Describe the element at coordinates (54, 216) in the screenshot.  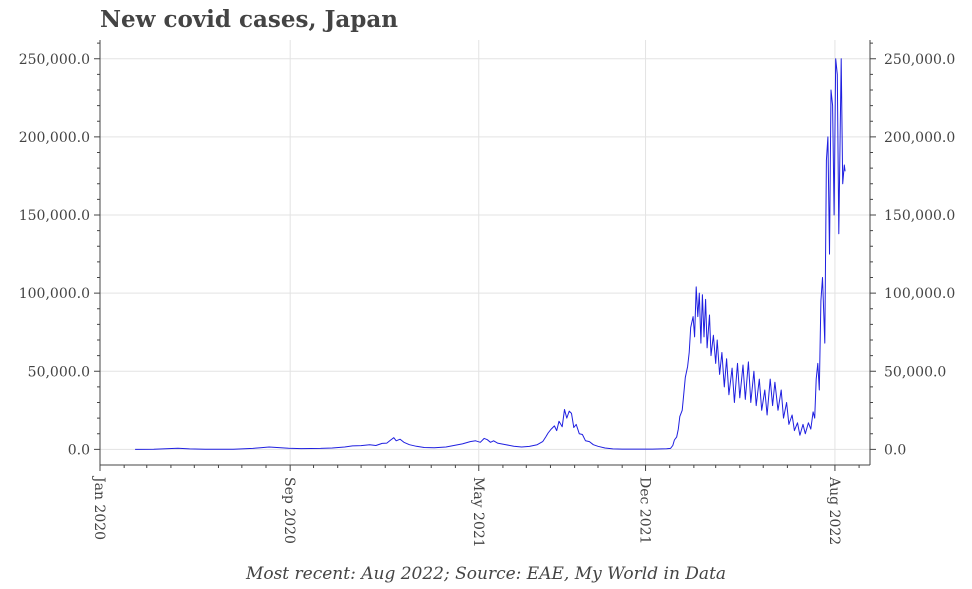
I see `y-tick-label-left: 150,000.0` at that location.